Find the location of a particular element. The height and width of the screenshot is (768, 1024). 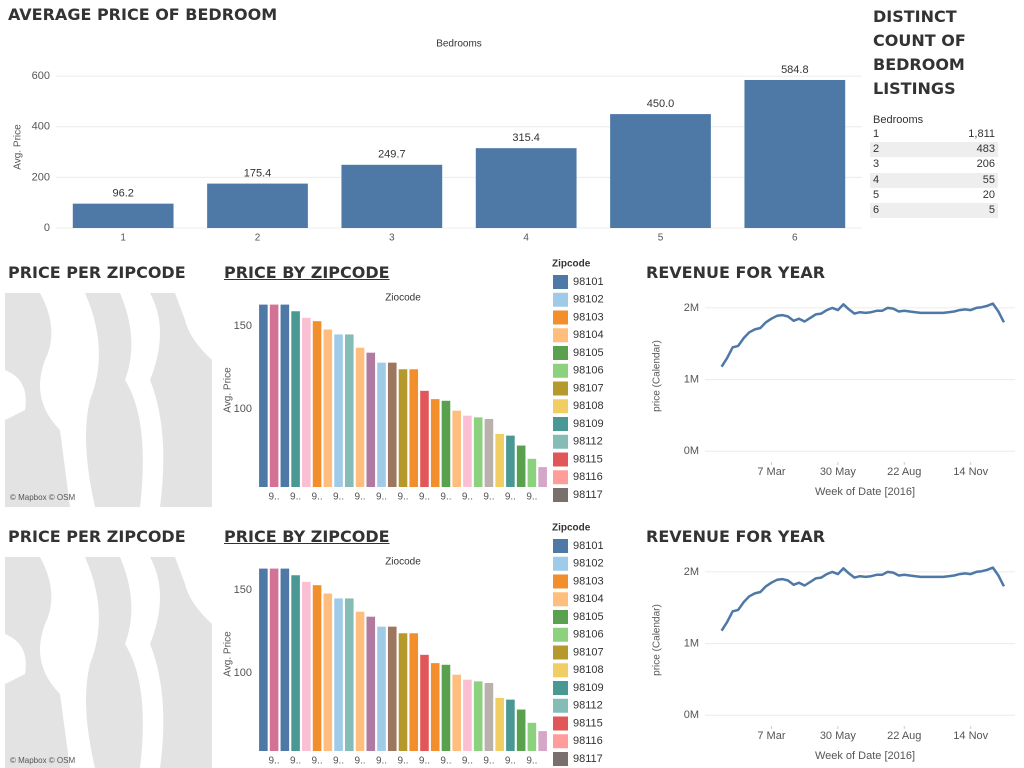

table-cell: 55 is located at coordinates (988, 179).